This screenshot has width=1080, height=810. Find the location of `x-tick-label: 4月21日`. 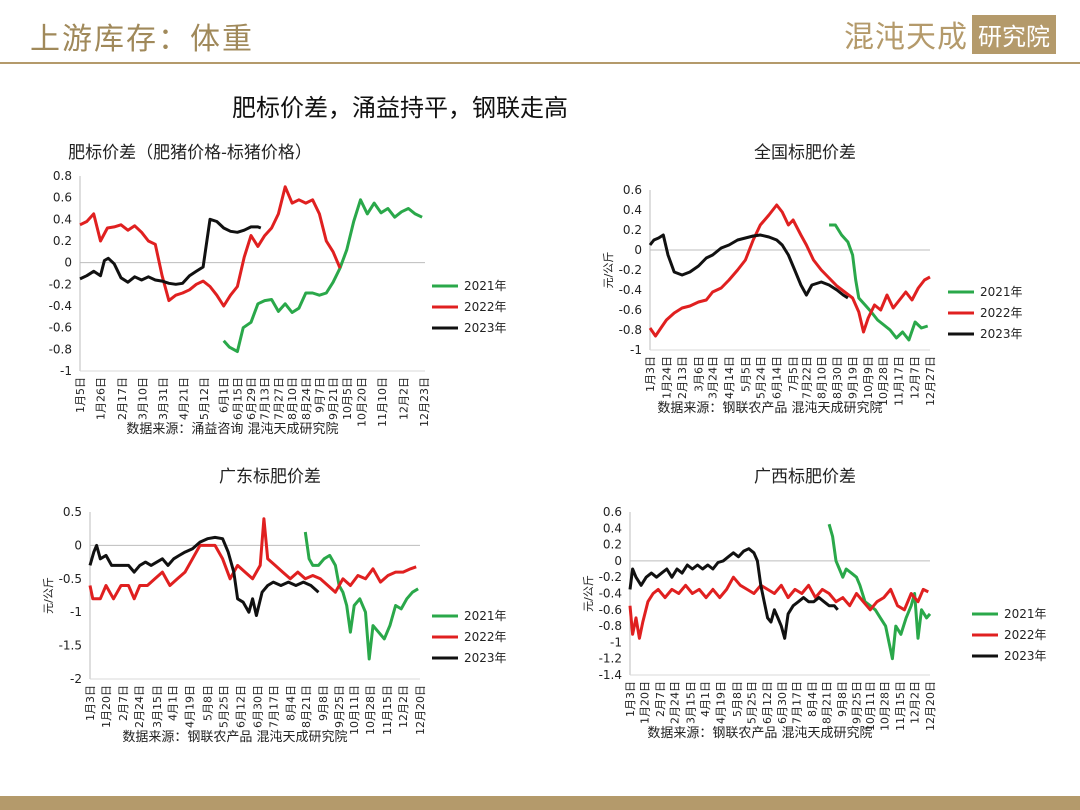

x-tick-label: 4月21日 is located at coordinates (184, 398).